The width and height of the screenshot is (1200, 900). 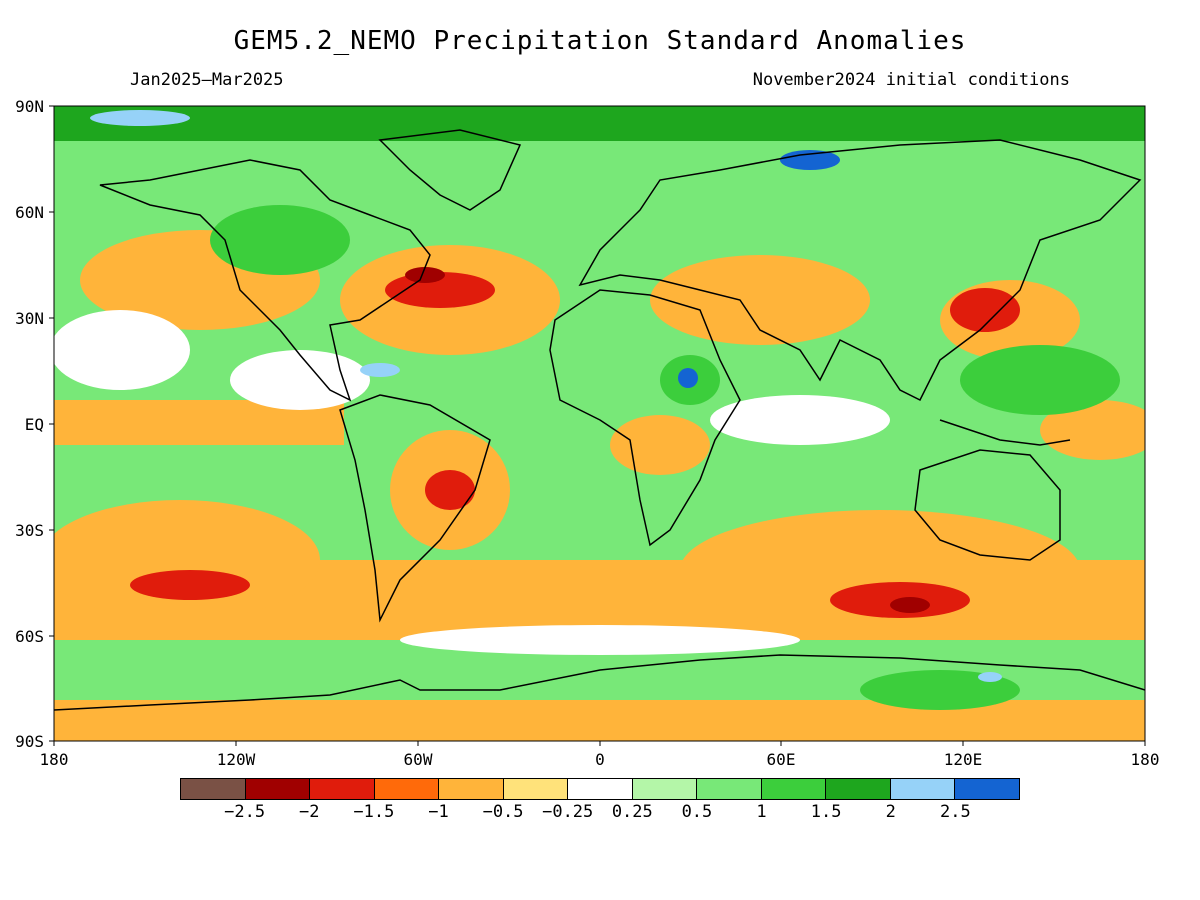 What do you see at coordinates (632, 812) in the screenshot?
I see `colorbar-label: 0.25` at bounding box center [632, 812].